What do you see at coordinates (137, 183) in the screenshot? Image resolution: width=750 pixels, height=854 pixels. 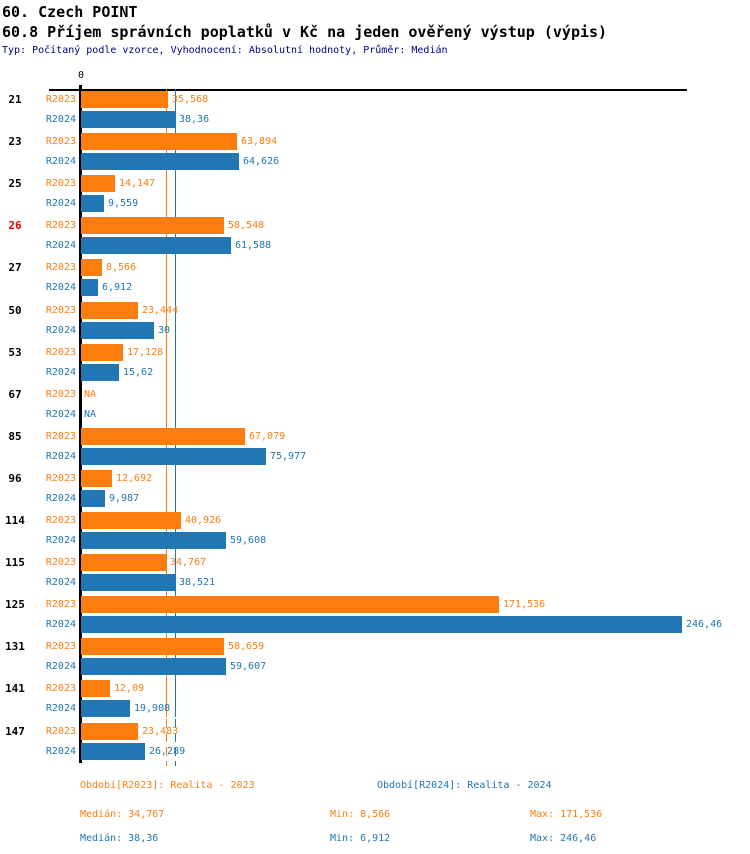 I see `bar-value-r2023: 14,147` at bounding box center [137, 183].